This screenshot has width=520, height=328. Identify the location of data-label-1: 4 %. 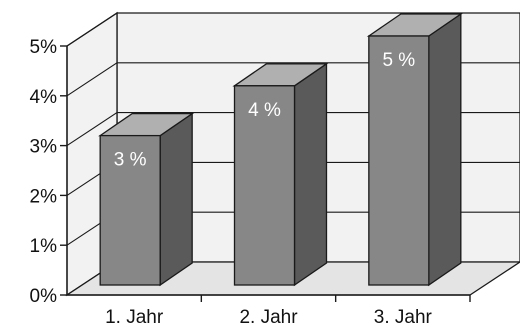
(264, 110).